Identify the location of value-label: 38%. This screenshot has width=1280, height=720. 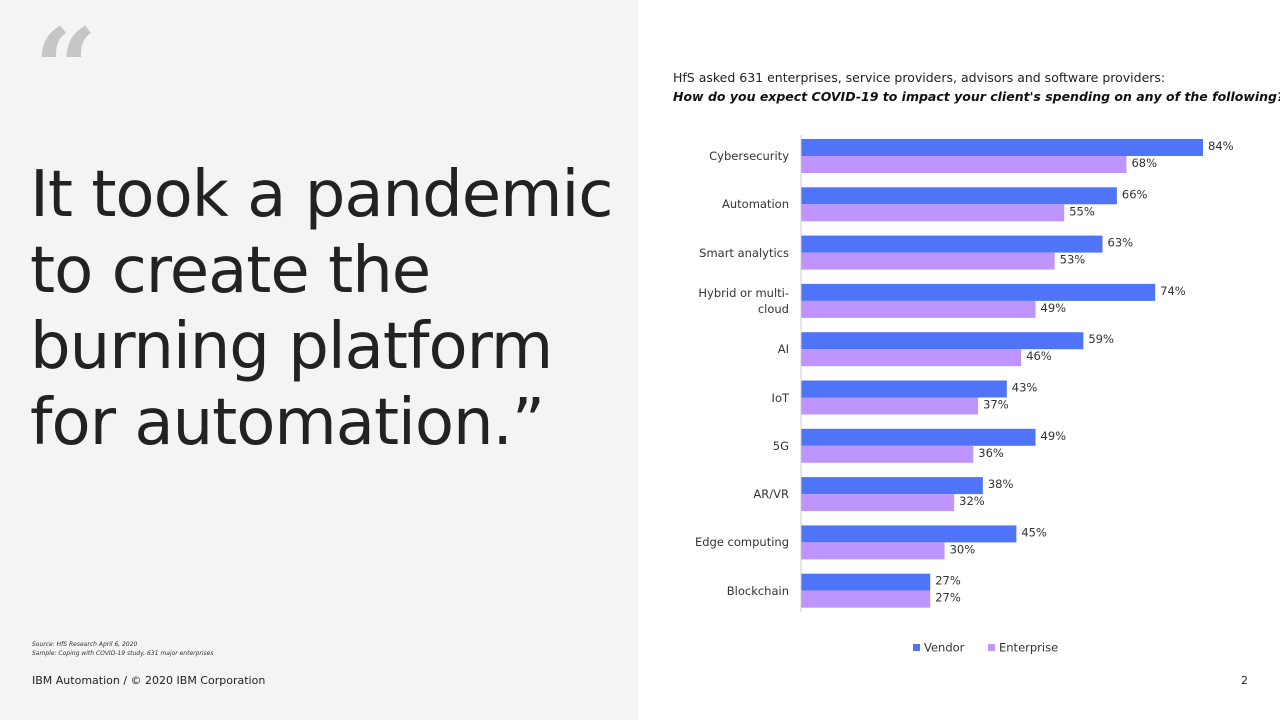
(1001, 484).